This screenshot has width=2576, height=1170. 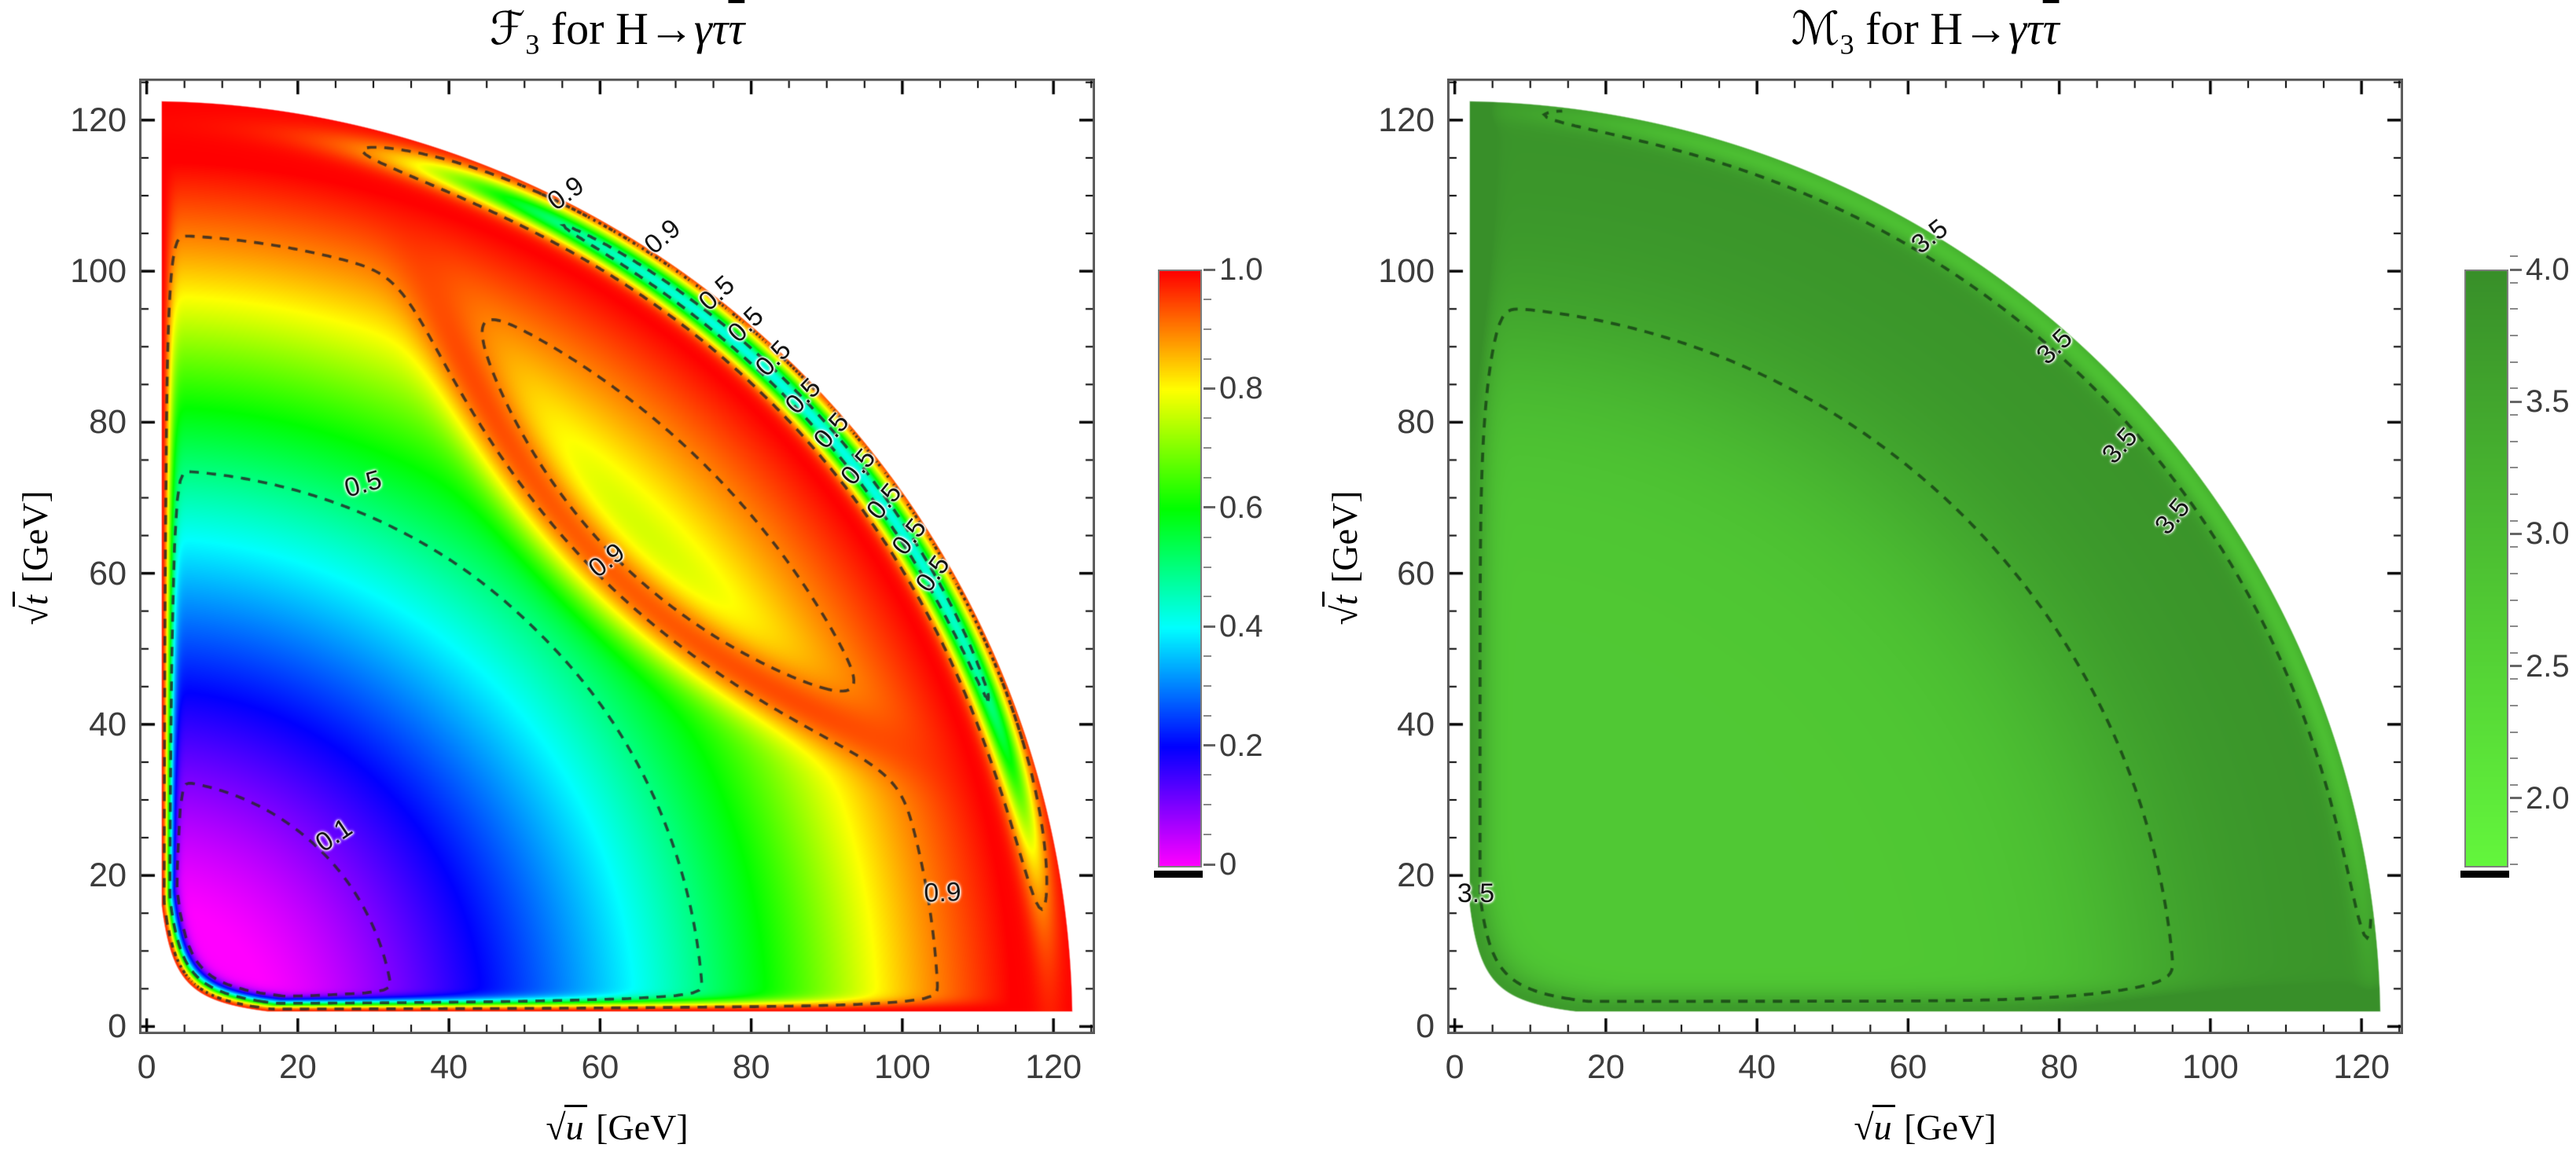 I want to click on colorbar-label-1.0: 1.0, so click(x=1241, y=269).